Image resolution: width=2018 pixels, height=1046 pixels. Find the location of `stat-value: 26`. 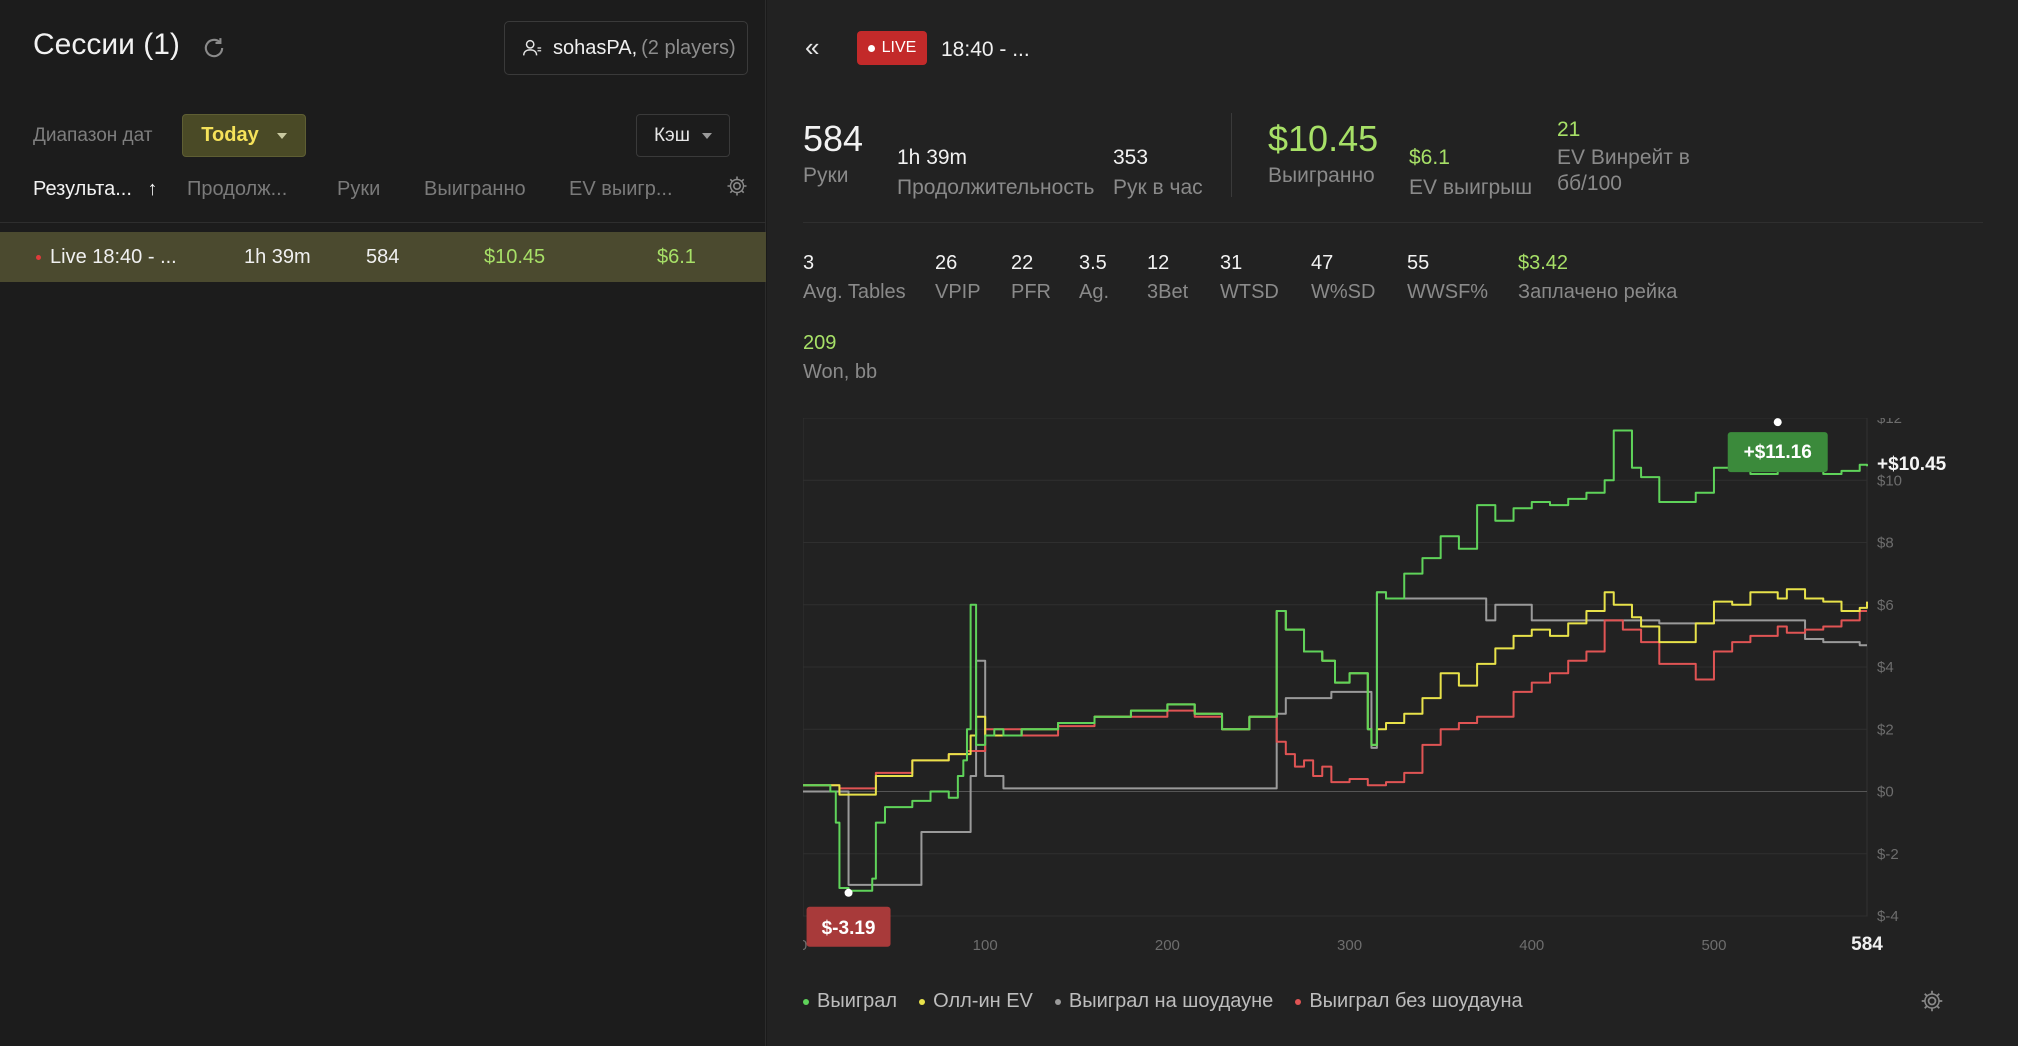

stat-value: 26 is located at coordinates (946, 263).